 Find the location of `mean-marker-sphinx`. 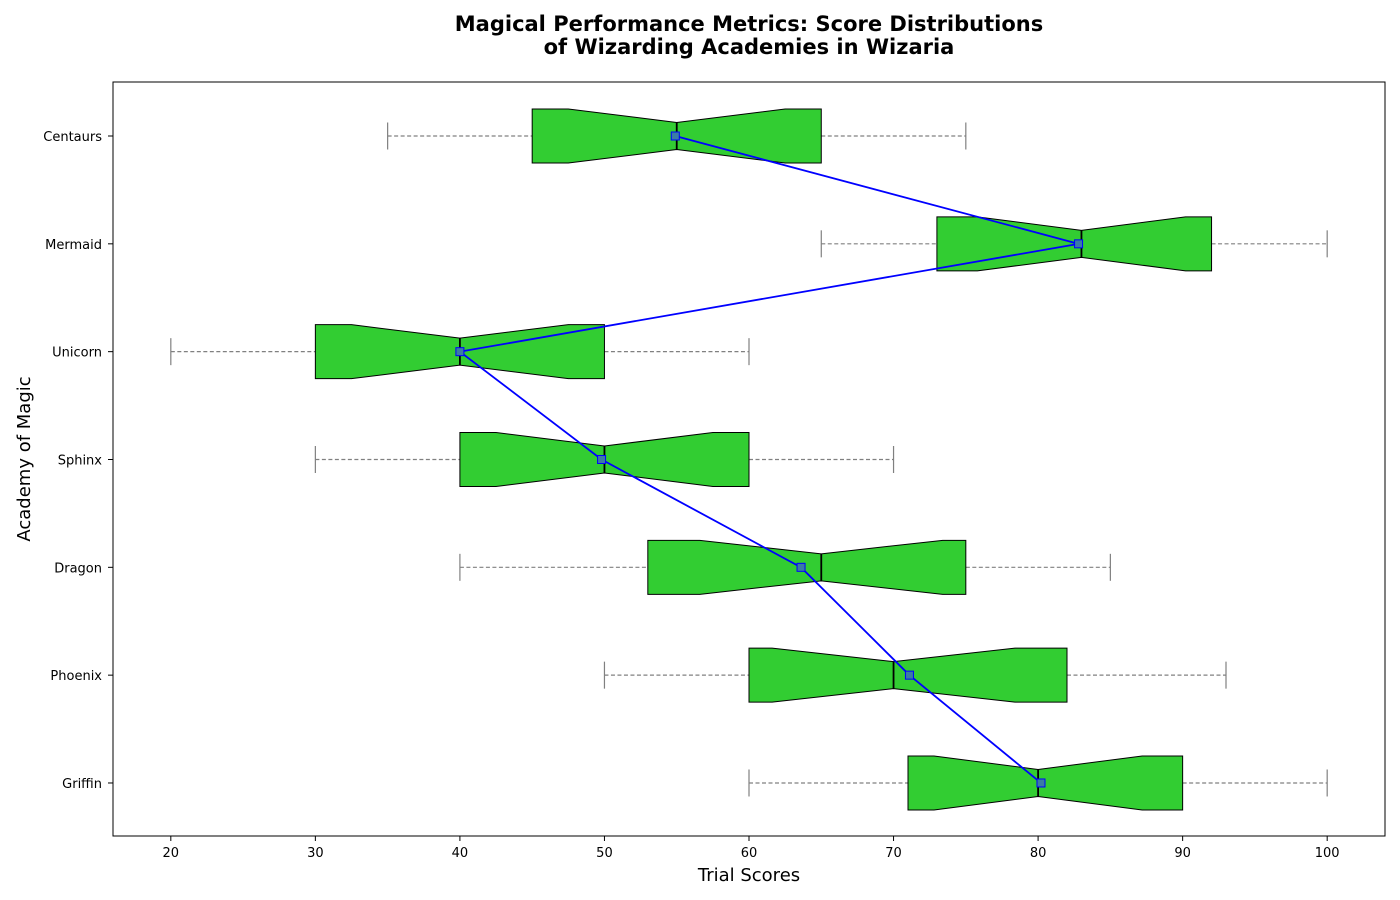

mean-marker-sphinx is located at coordinates (602, 459).